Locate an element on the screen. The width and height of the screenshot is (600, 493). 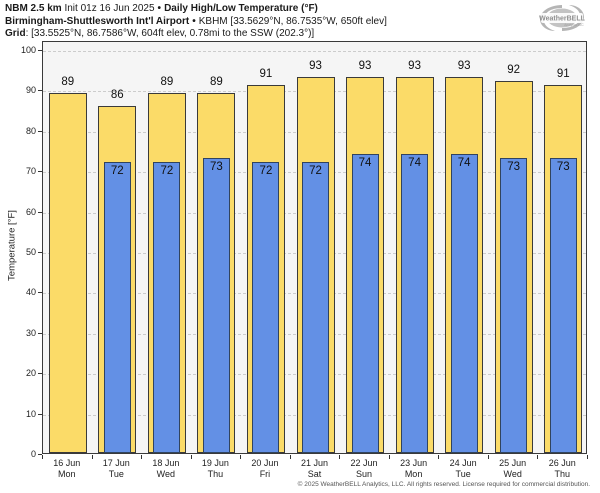
y-tick-label: 100 is located at coordinates (28, 50).